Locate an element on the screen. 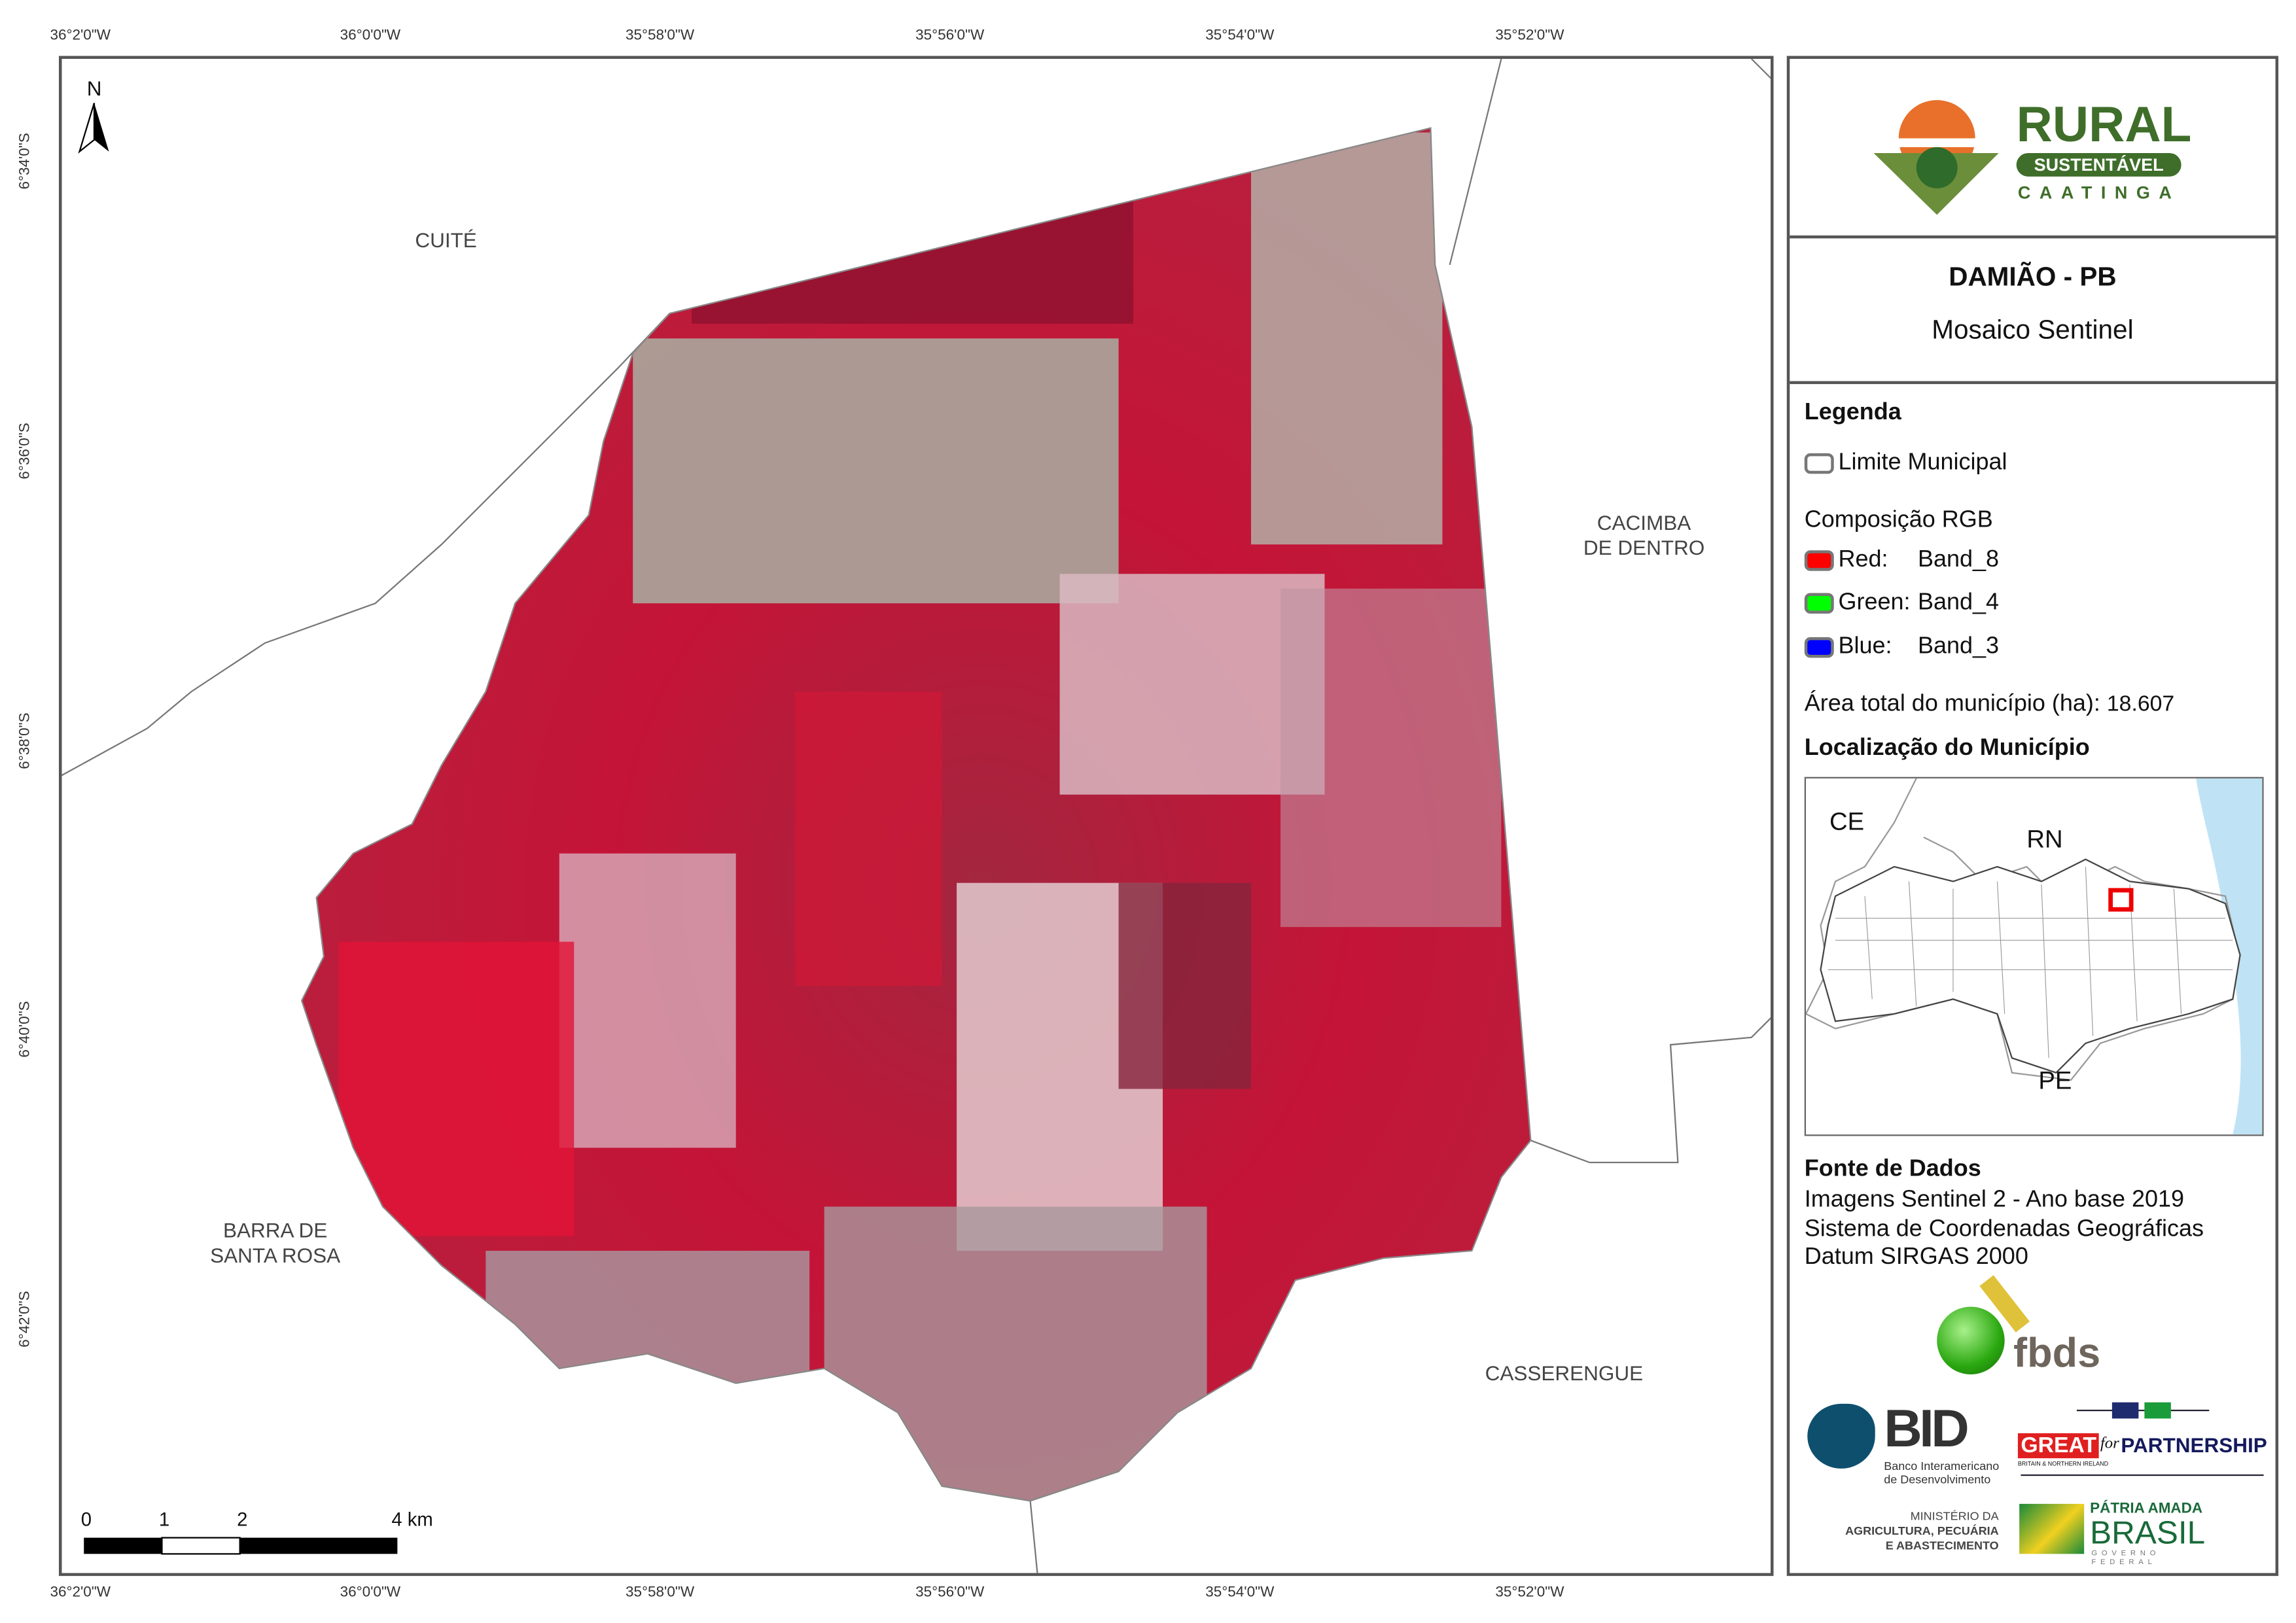 The width and height of the screenshot is (2296, 1623). logo-caatinga: CAATINGA is located at coordinates (2099, 192).